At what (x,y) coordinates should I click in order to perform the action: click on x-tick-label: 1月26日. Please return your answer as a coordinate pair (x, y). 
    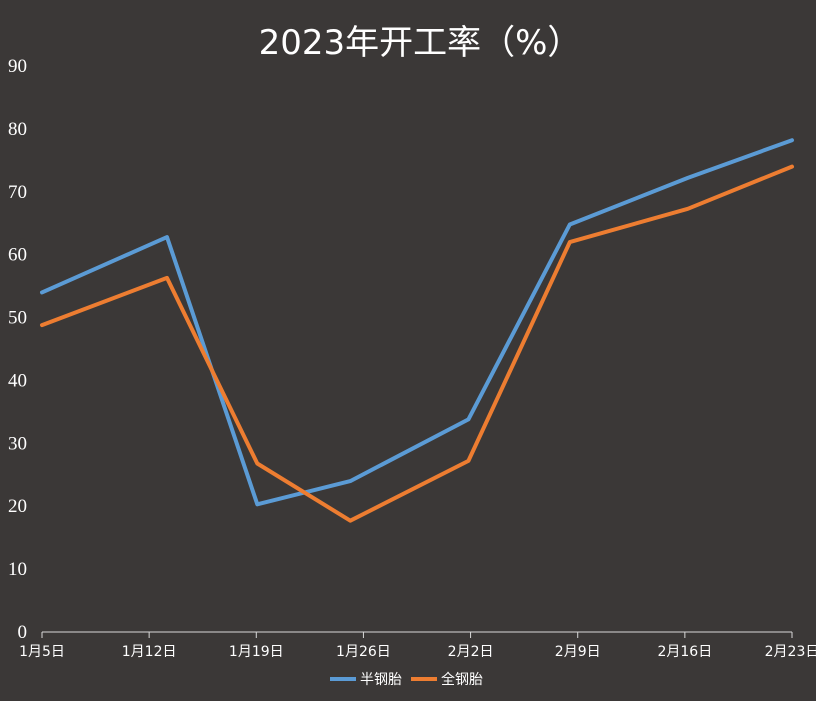
    Looking at the image, I should click on (363, 652).